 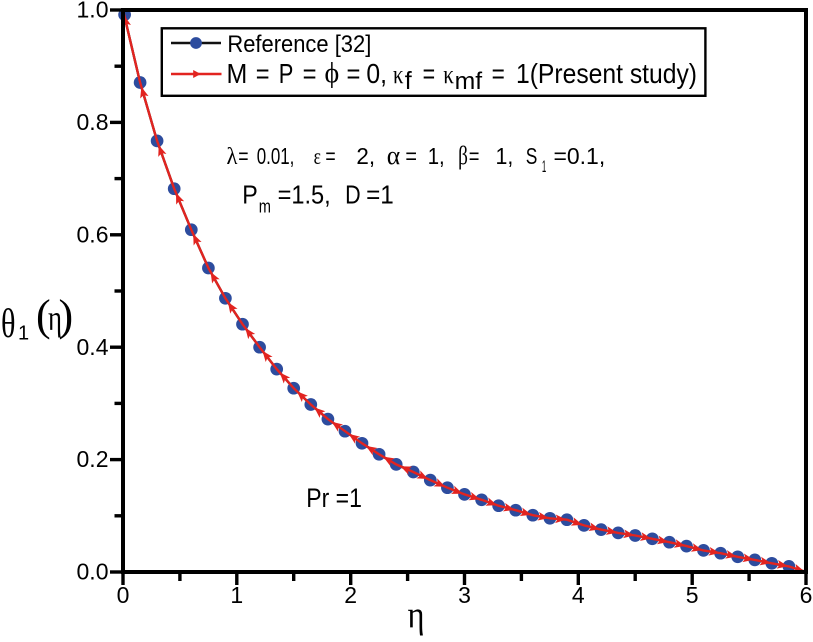 What do you see at coordinates (578, 595) in the screenshot?
I see `svg-text: 4` at bounding box center [578, 595].